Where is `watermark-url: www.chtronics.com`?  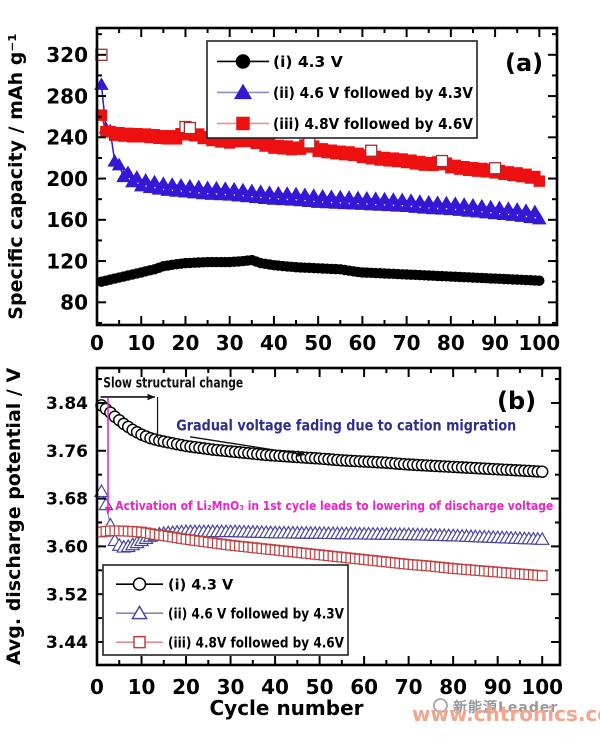 watermark-url: www.chtronics.com is located at coordinates (506, 714).